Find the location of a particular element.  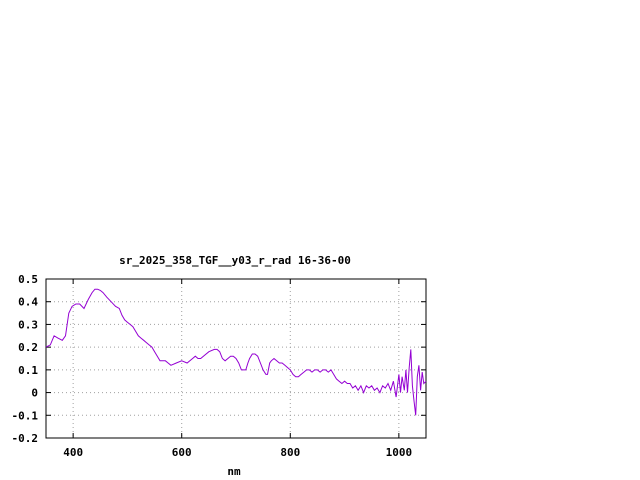

x-tick-label: 400 is located at coordinates (73, 452).